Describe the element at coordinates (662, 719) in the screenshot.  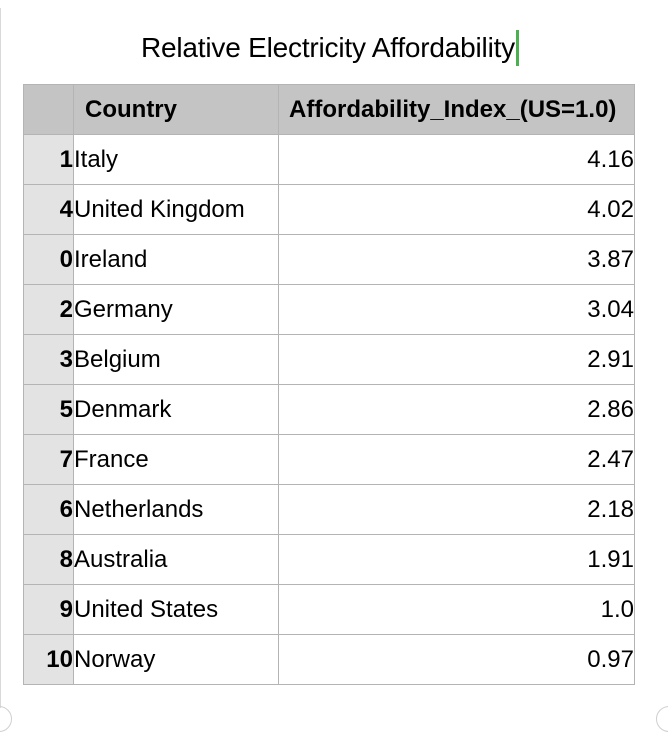
I see `resize-corner-right` at that location.